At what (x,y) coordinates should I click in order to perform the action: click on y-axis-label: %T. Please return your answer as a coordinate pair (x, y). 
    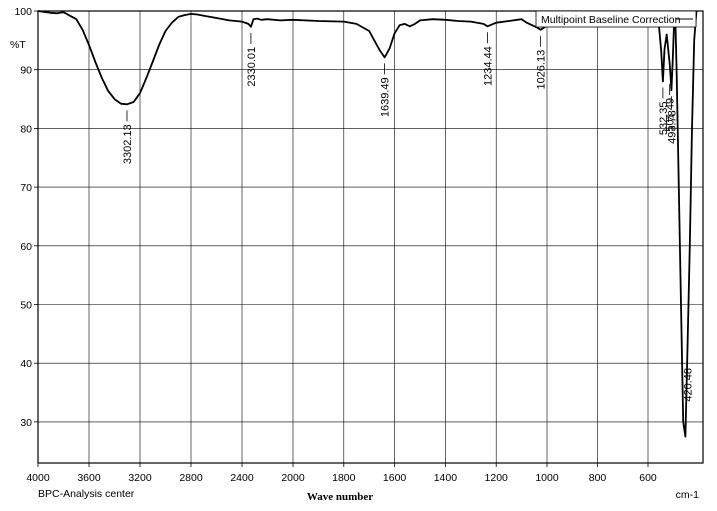
    Looking at the image, I should click on (18, 45).